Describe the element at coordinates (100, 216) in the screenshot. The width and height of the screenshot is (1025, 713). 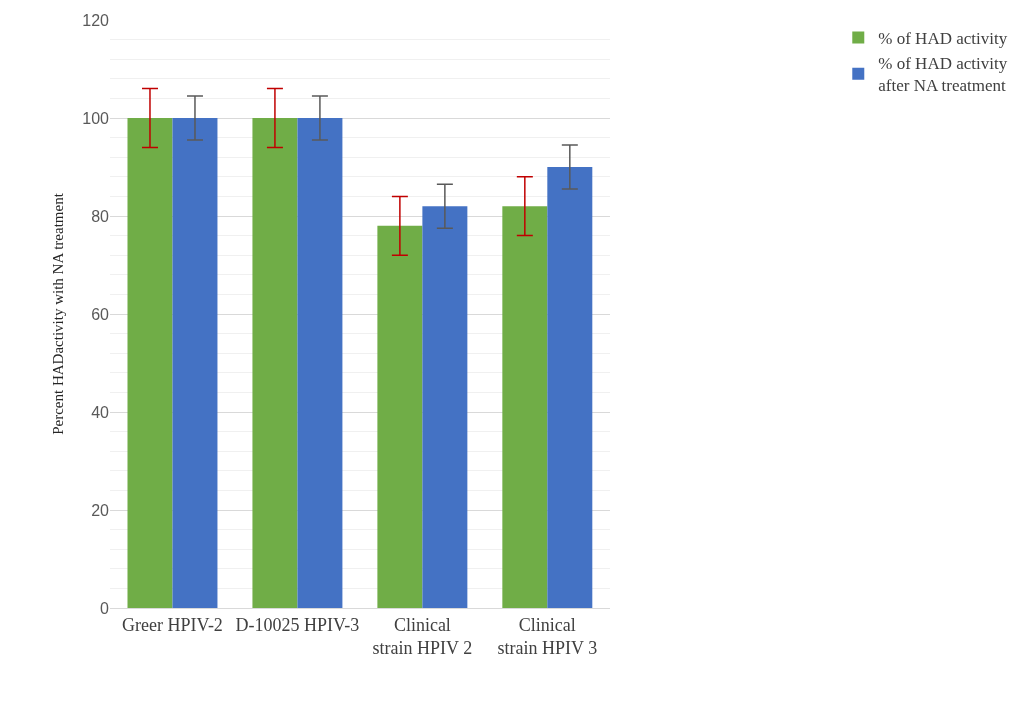
I see `y-tick-label: 80` at that location.